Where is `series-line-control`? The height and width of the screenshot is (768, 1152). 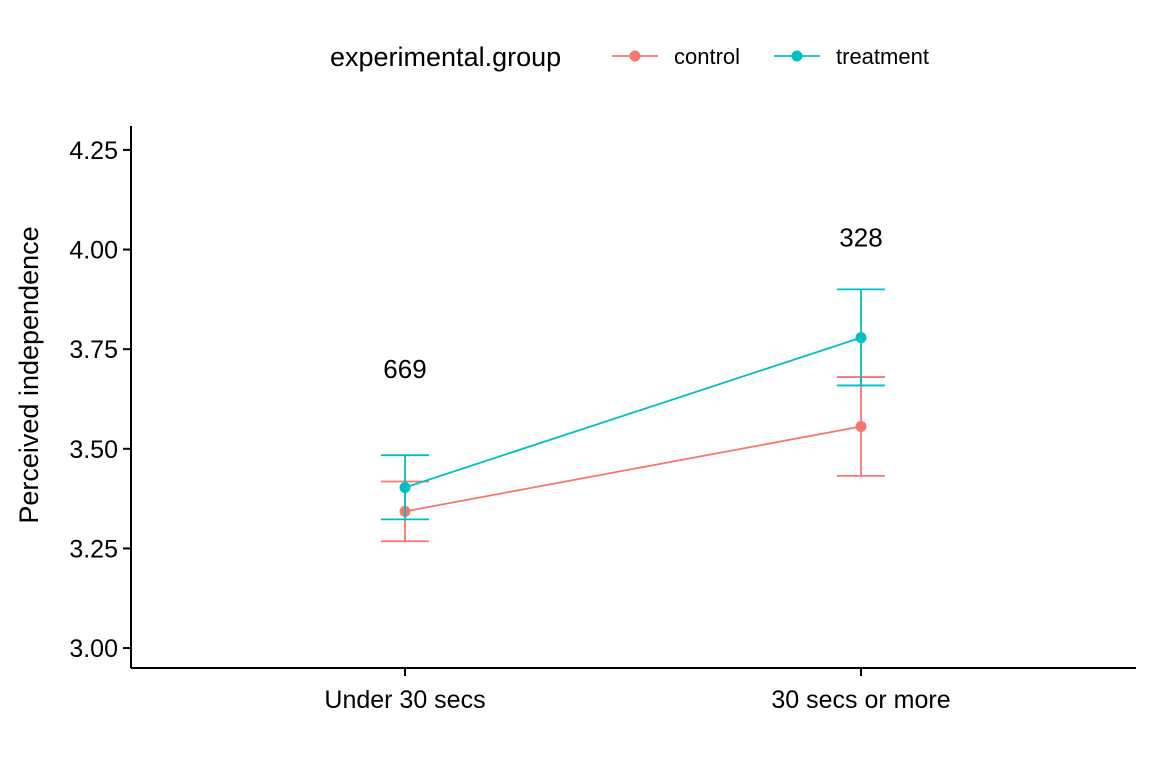 series-line-control is located at coordinates (633, 469).